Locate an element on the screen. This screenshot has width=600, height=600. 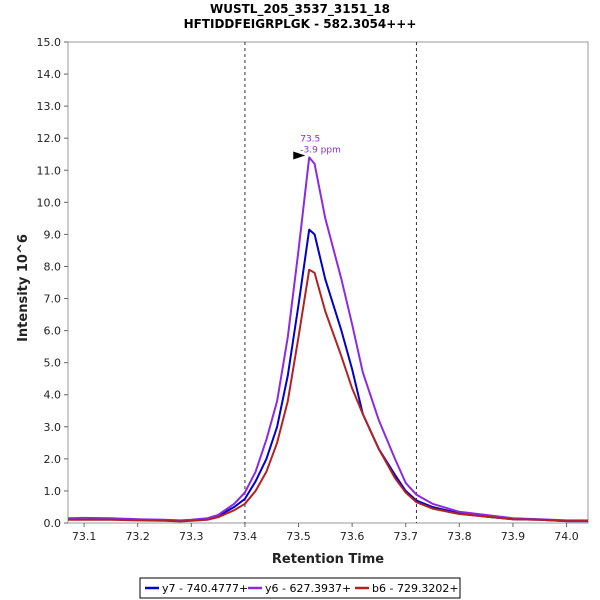
x-axis-label: Retention Time is located at coordinates (328, 559).